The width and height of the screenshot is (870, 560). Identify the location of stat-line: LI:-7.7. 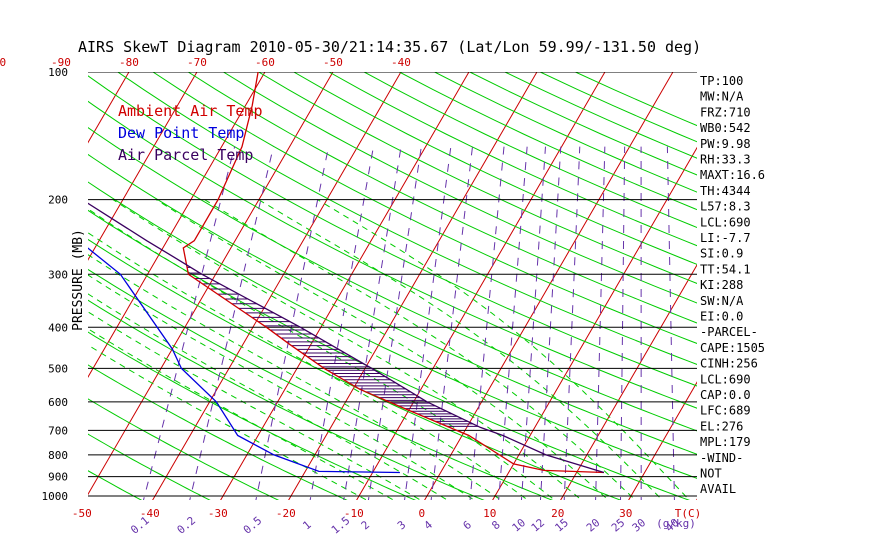
(725, 238).